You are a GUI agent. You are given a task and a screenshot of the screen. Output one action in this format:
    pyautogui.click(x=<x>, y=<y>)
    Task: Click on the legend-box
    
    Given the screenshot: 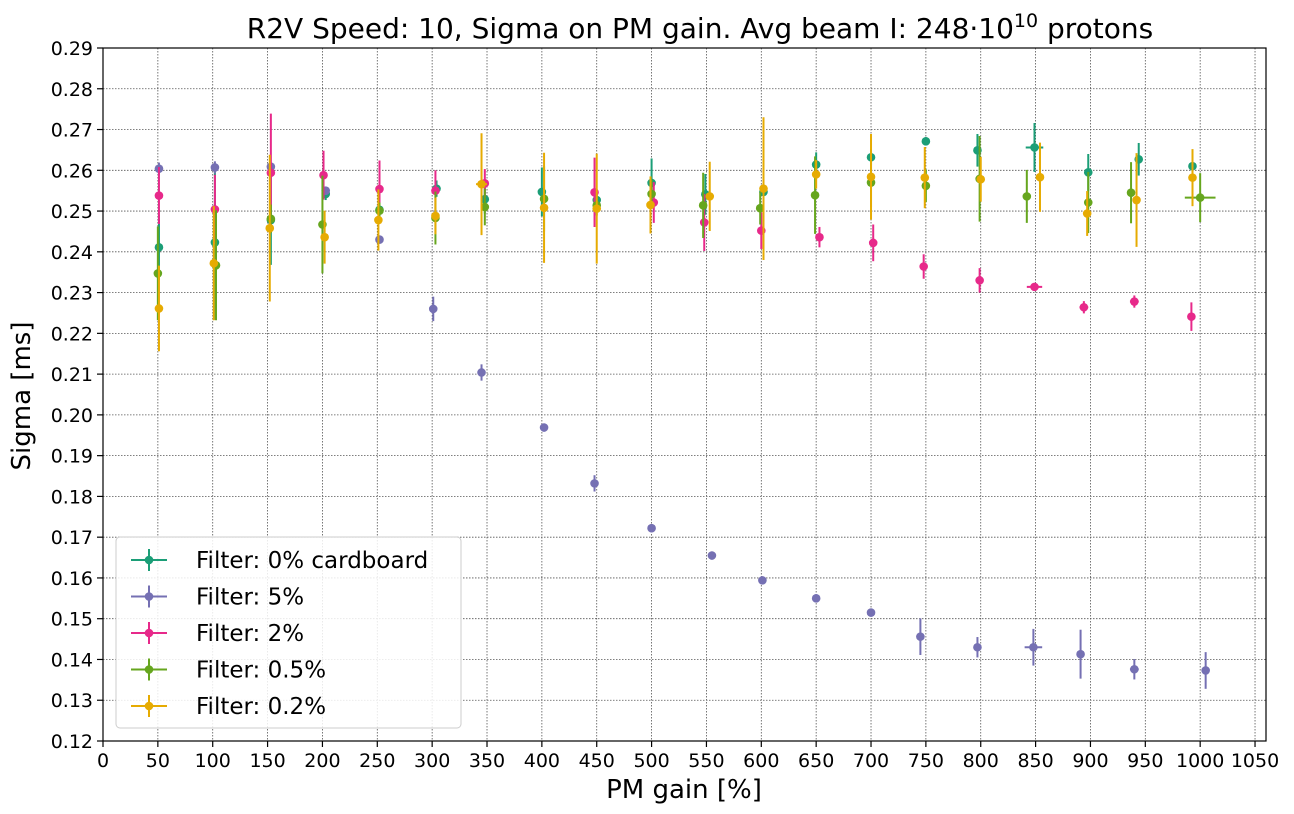 What is the action you would take?
    pyautogui.click(x=288, y=632)
    